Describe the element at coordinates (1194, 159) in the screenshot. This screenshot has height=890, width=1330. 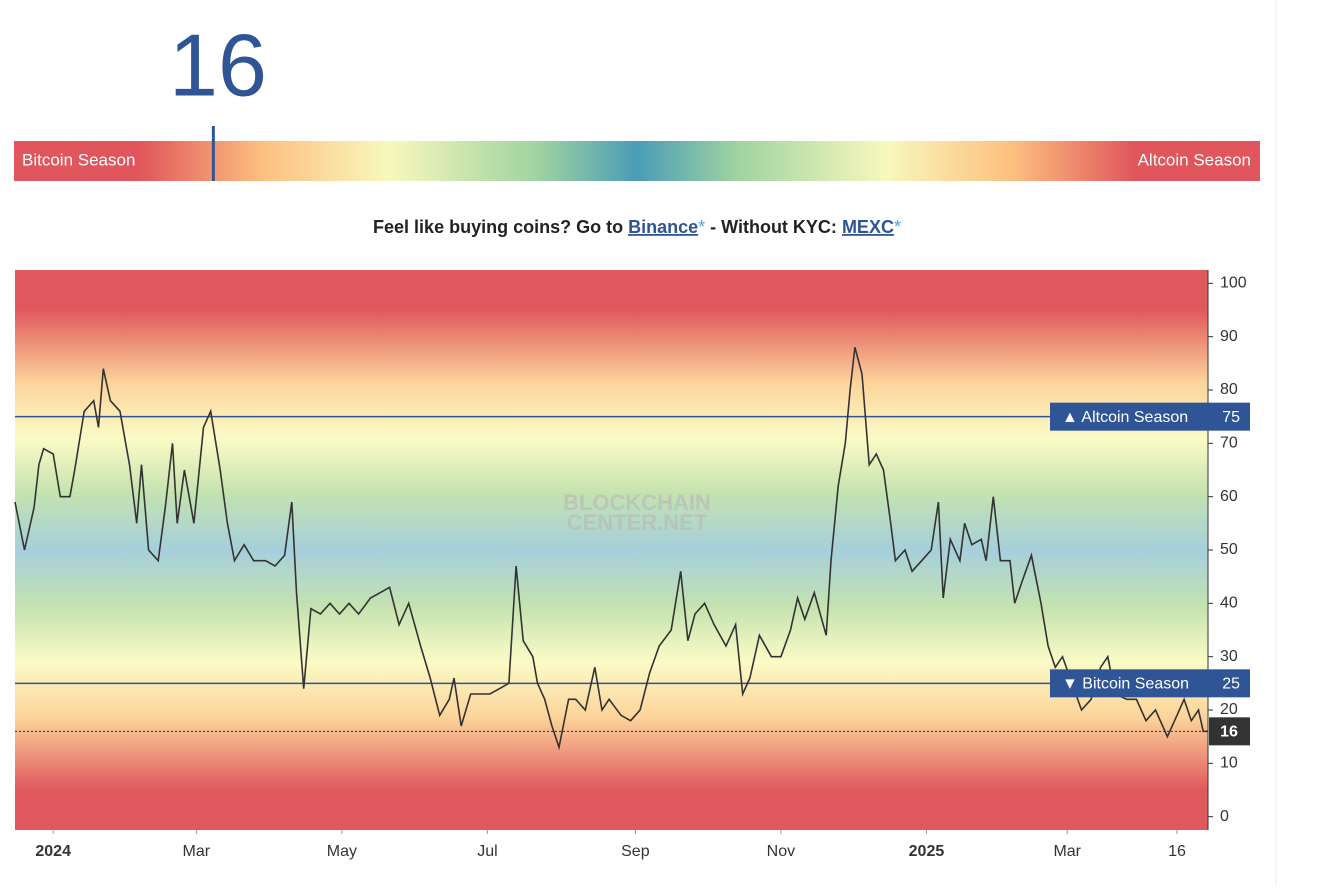
I see `gauge-right-label: Altcoin Season` at that location.